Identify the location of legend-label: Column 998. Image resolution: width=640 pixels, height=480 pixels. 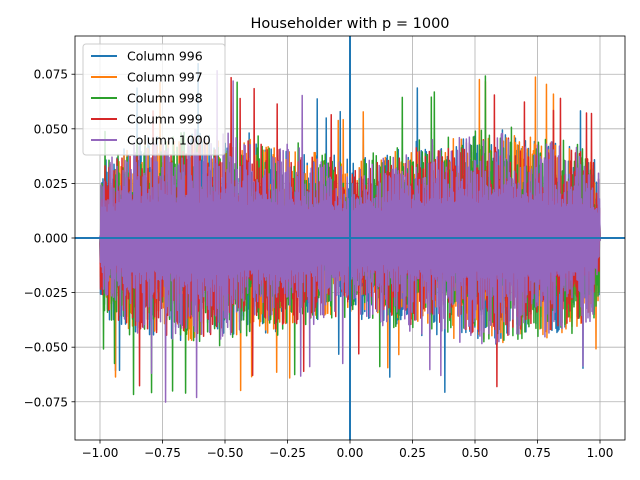
(165, 98).